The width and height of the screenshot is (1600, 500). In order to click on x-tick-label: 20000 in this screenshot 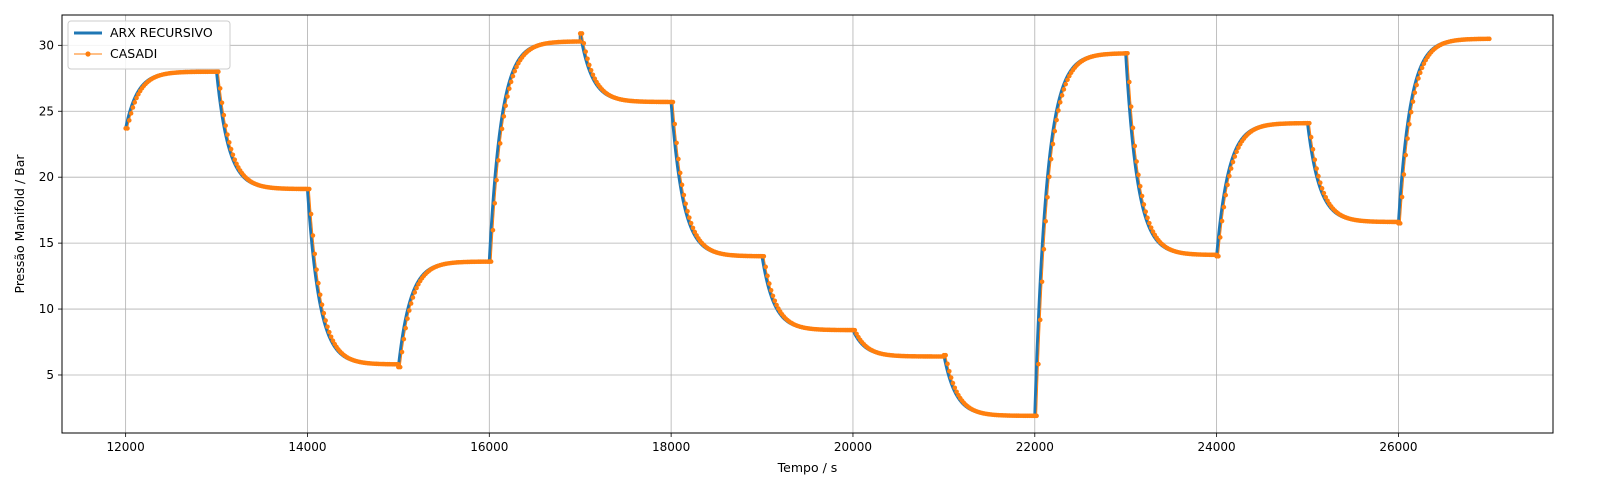, I will do `click(853, 447)`.